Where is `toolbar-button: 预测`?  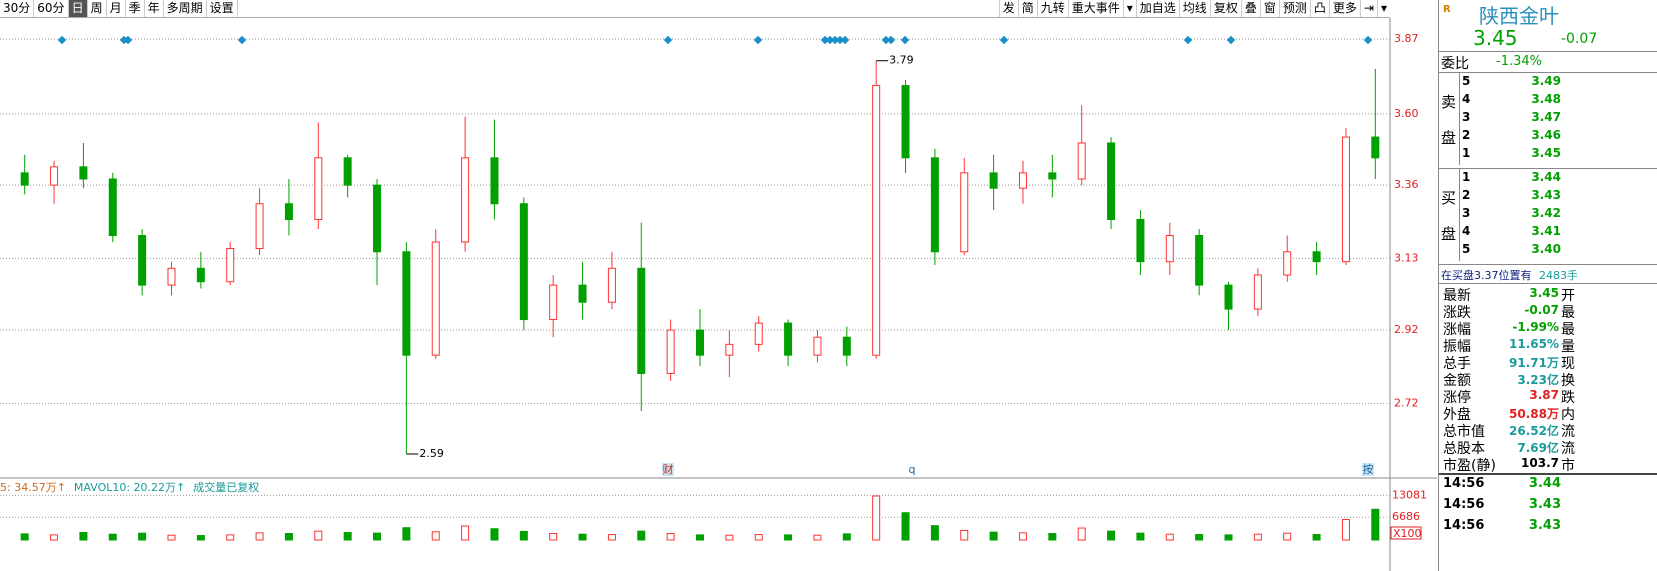 toolbar-button: 预测 is located at coordinates (1294, 8).